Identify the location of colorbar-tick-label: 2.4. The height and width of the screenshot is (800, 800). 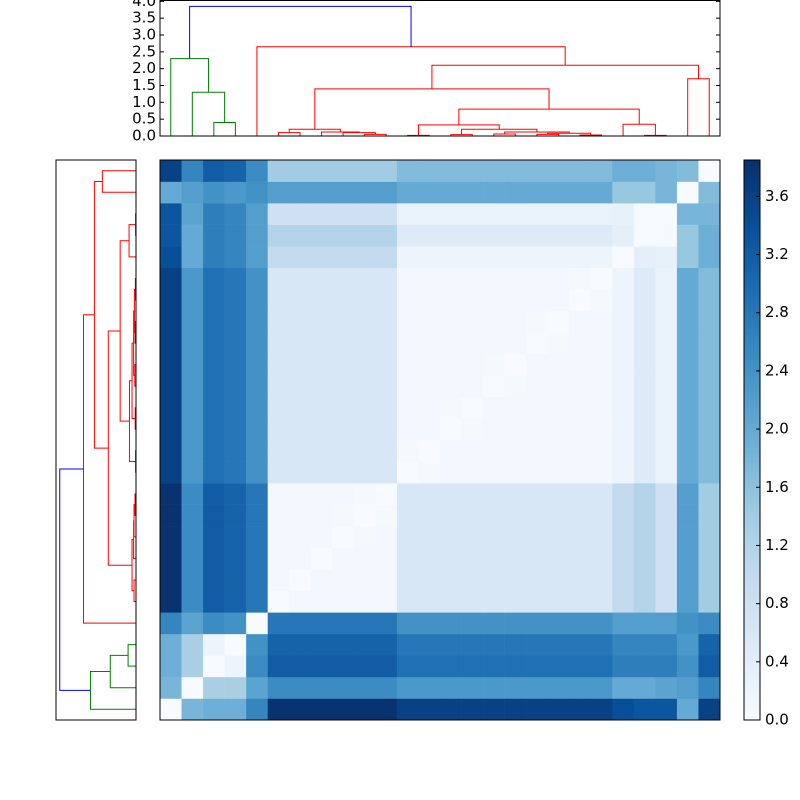
(777, 370).